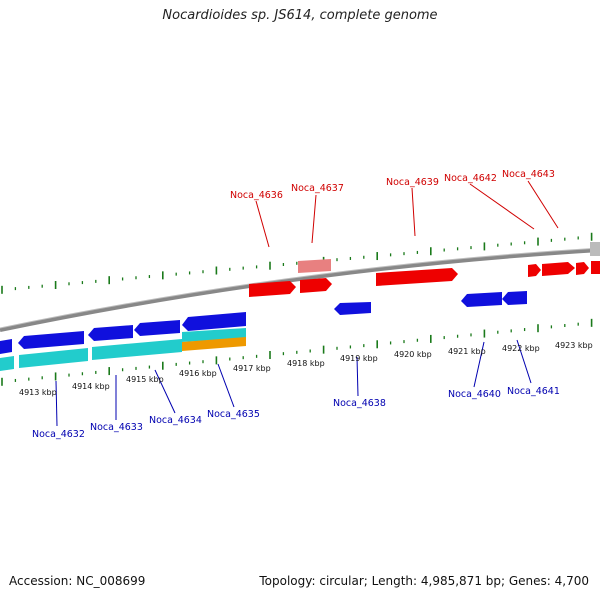 This screenshot has height=600, width=600. Describe the element at coordinates (412, 182) in the screenshot. I see `gene-label-noca-4639: Noca_4639` at that location.